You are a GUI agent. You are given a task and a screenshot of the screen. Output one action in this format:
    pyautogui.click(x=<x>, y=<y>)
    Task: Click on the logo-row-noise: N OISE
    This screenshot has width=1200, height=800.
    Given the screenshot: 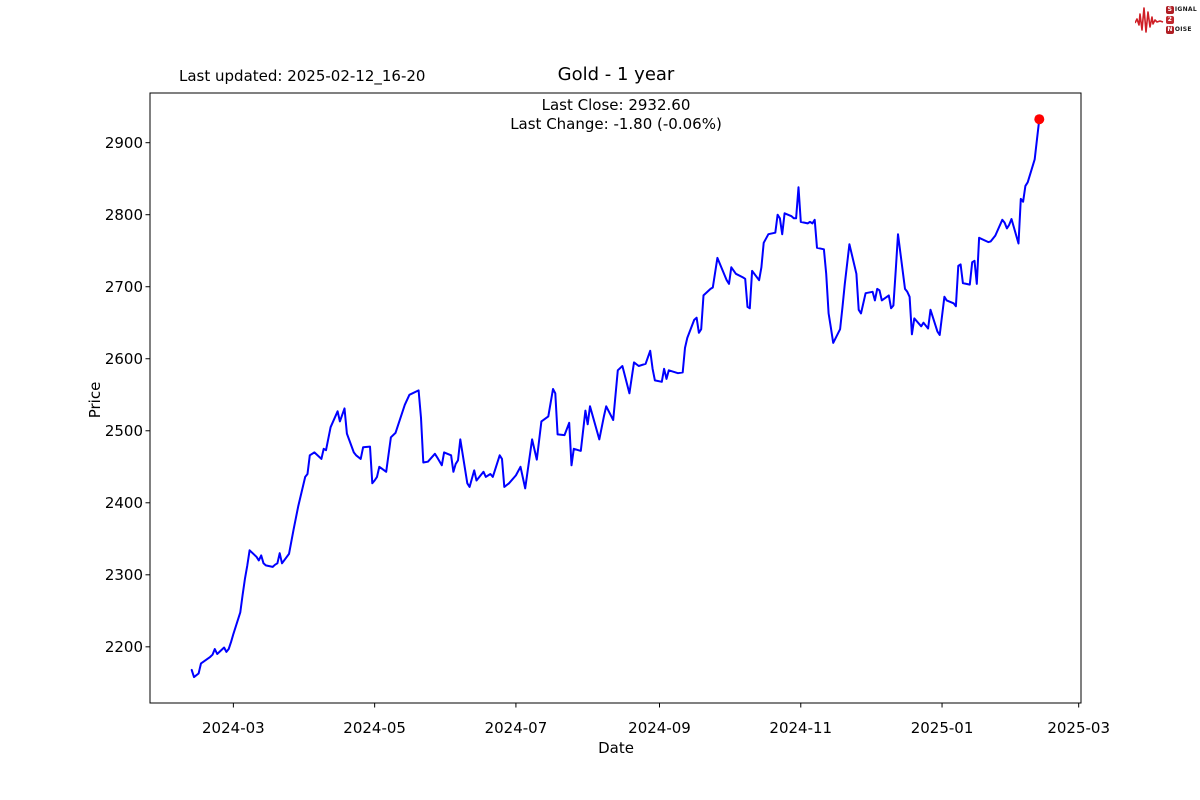 What is the action you would take?
    pyautogui.click(x=1181, y=30)
    